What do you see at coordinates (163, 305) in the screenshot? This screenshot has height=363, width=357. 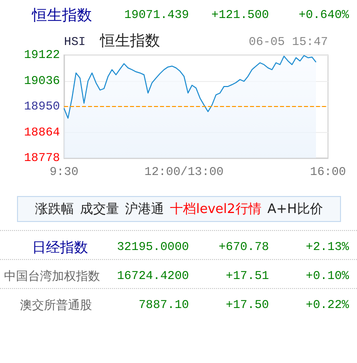 I see `text: 7887.10` at bounding box center [163, 305].